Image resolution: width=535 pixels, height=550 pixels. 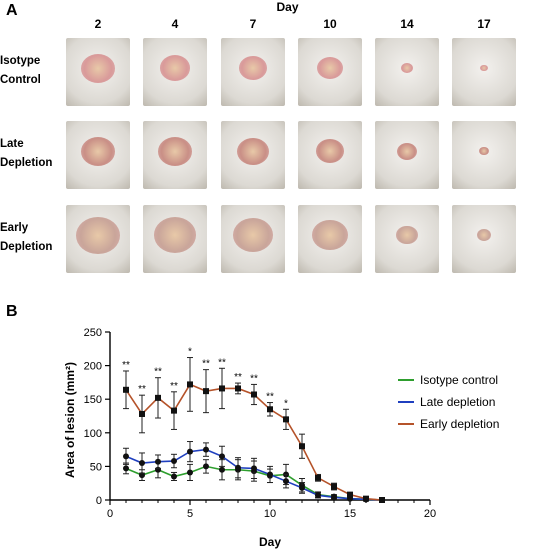 I want to click on day-label-4: 4, so click(x=175, y=24).